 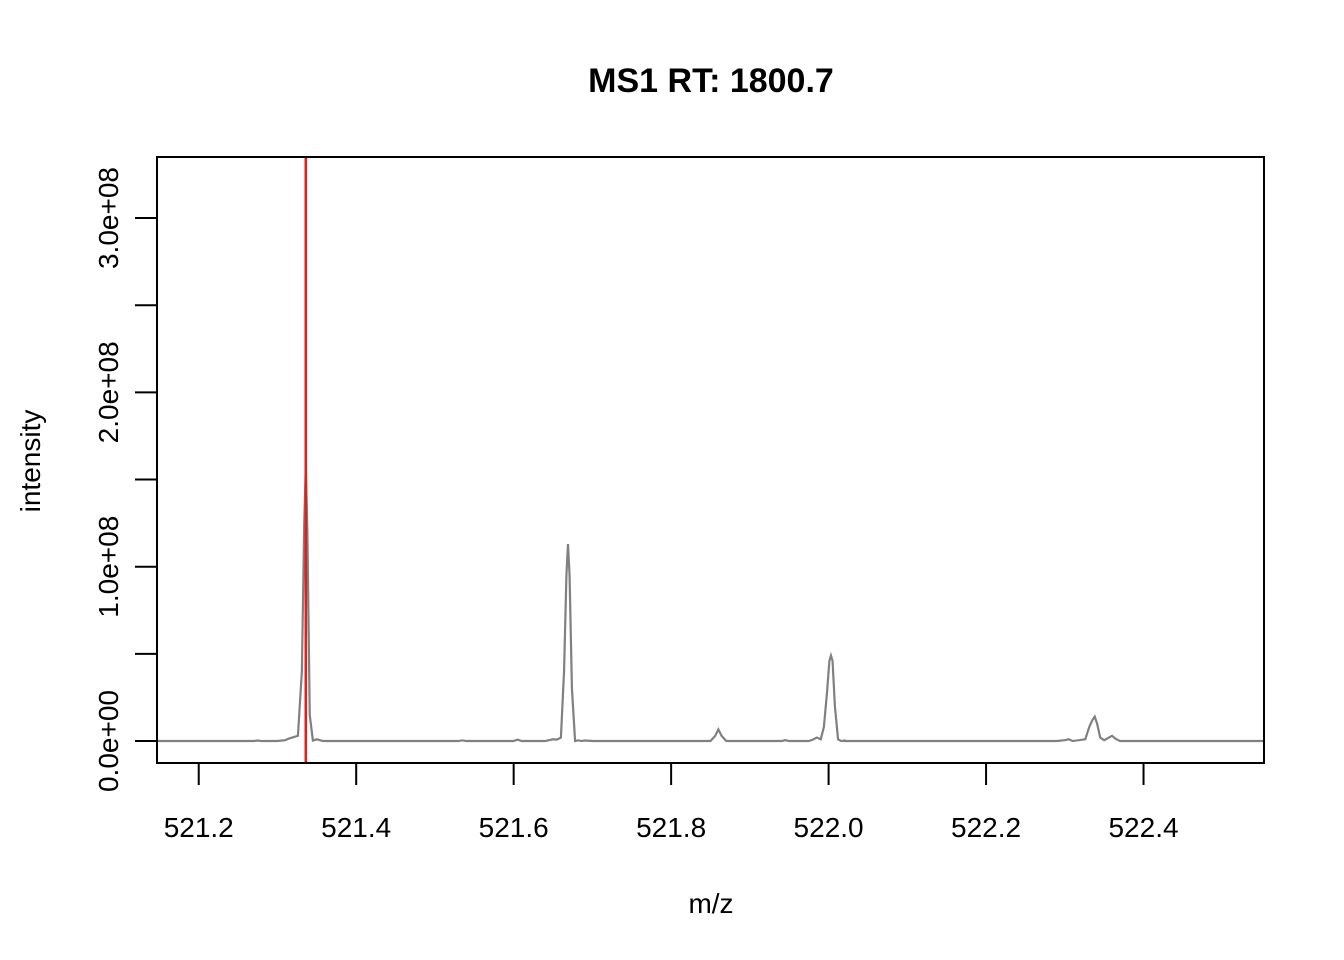 I want to click on x-tick-label: 522.4, so click(x=1143, y=827).